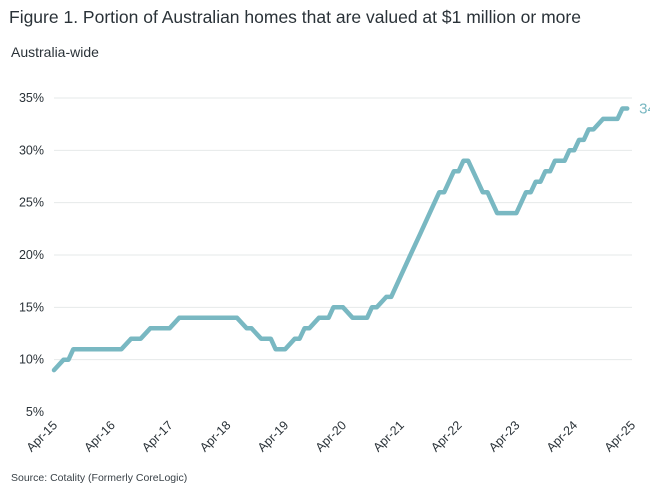 This screenshot has width=650, height=497. I want to click on x-tick-label: Apr-23, so click(504, 436).